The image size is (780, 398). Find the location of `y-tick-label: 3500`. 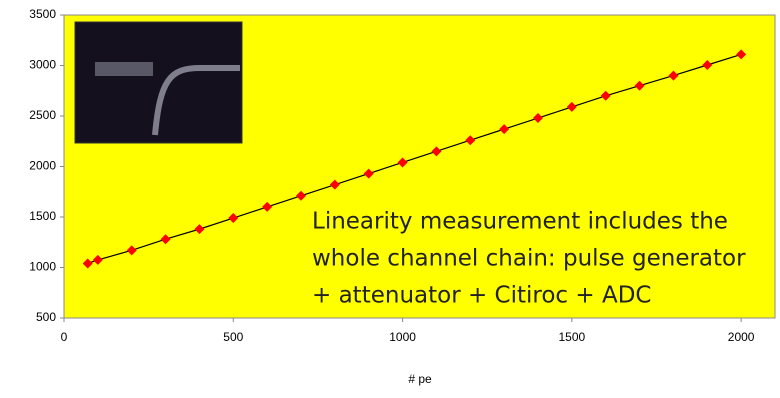

y-tick-label: 3500 is located at coordinates (42, 14).